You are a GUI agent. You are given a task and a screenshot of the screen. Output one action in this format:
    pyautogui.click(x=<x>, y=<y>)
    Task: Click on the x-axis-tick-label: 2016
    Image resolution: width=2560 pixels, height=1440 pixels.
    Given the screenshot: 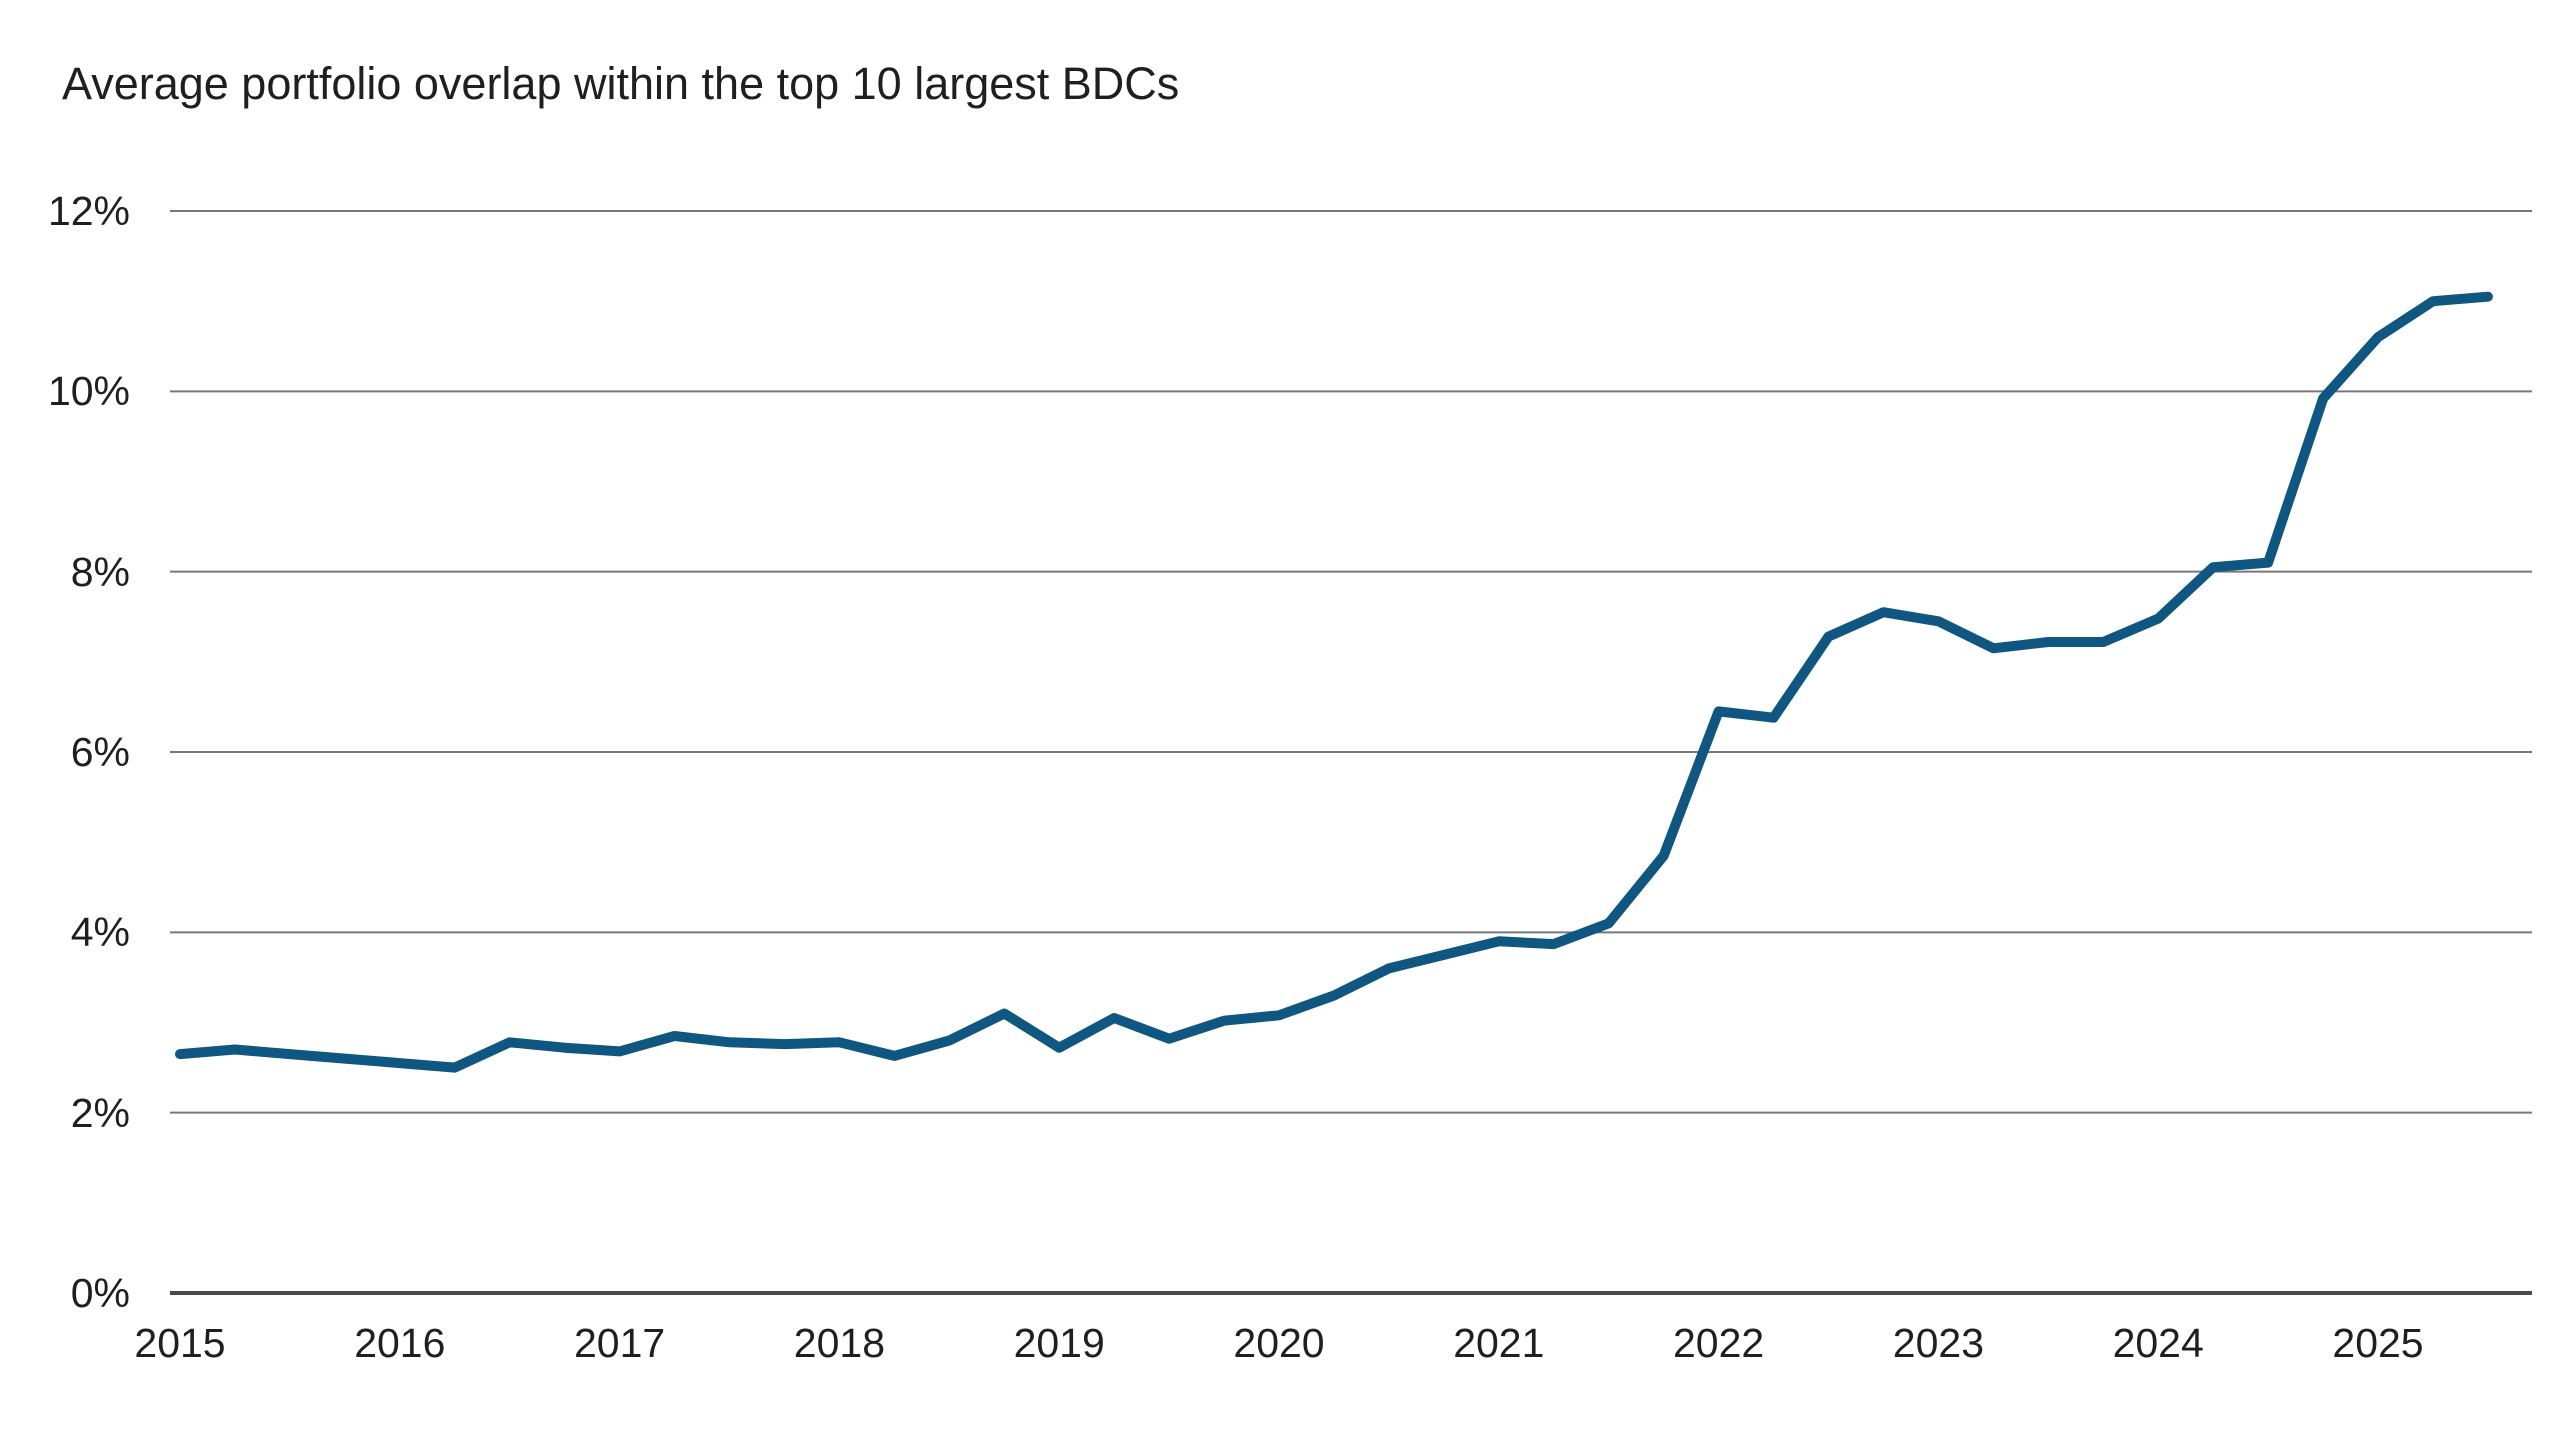 What is the action you would take?
    pyautogui.click(x=400, y=1343)
    